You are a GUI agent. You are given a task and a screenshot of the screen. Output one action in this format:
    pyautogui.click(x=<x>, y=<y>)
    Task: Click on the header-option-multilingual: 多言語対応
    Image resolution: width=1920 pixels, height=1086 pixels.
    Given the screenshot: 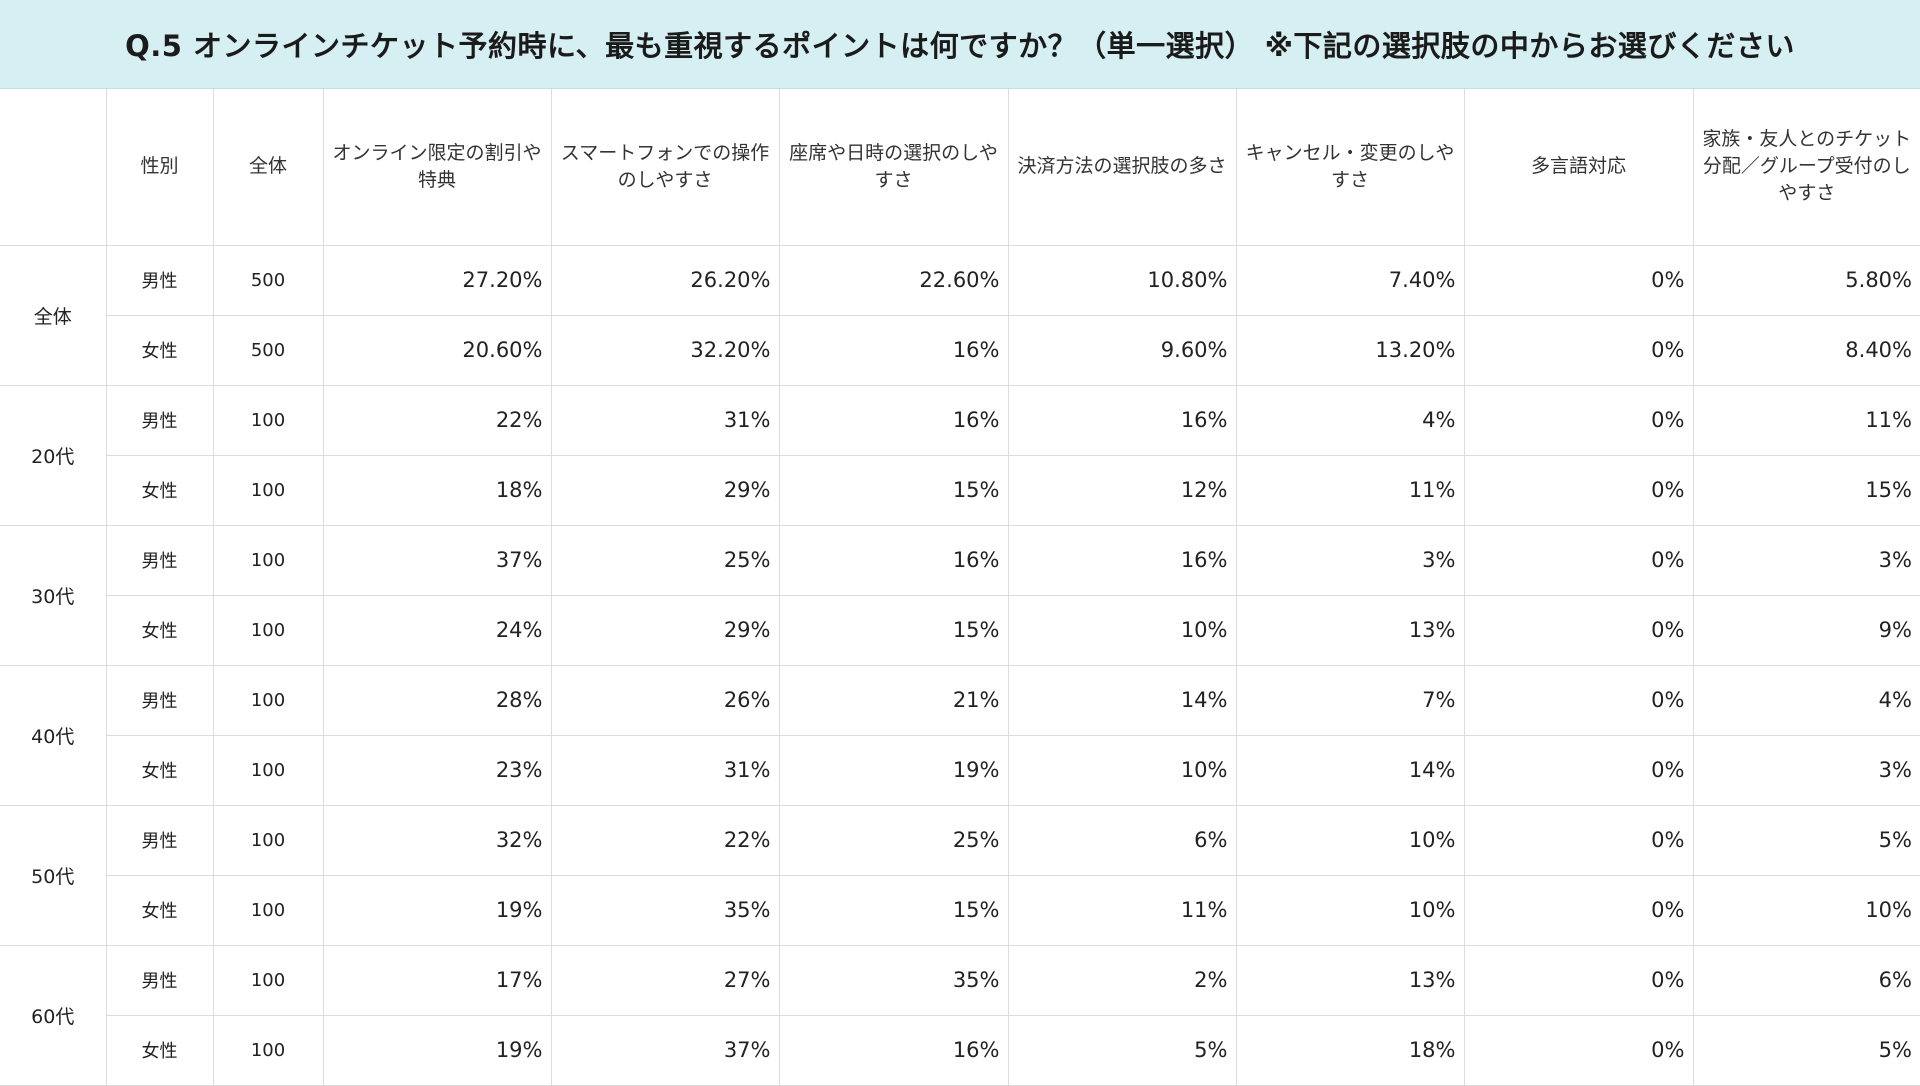 What is the action you would take?
    pyautogui.click(x=1578, y=167)
    